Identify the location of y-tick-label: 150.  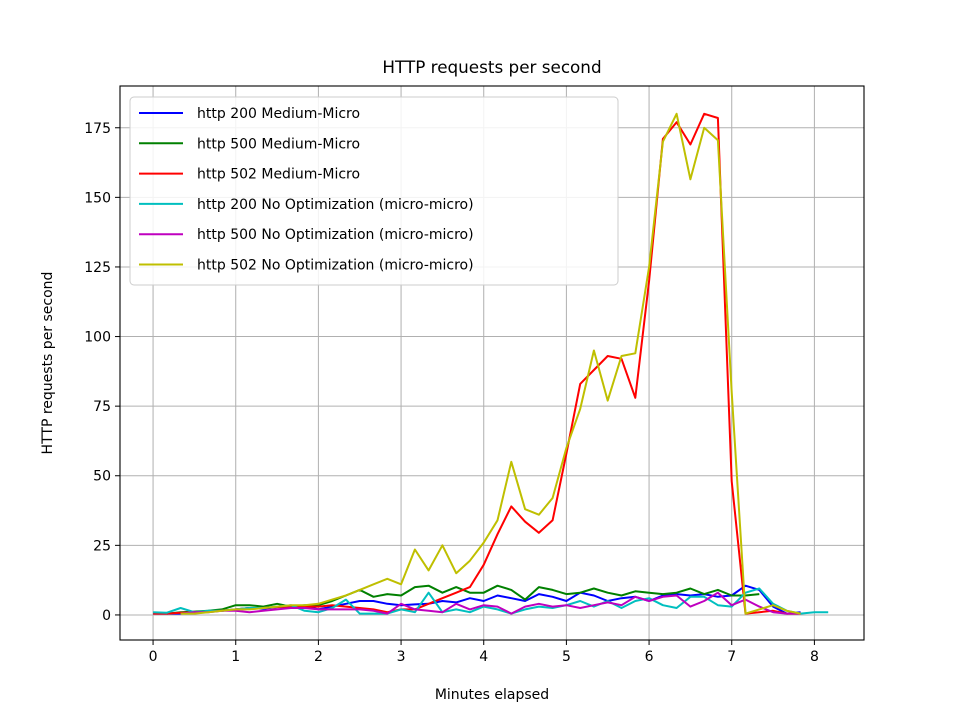
(97, 198).